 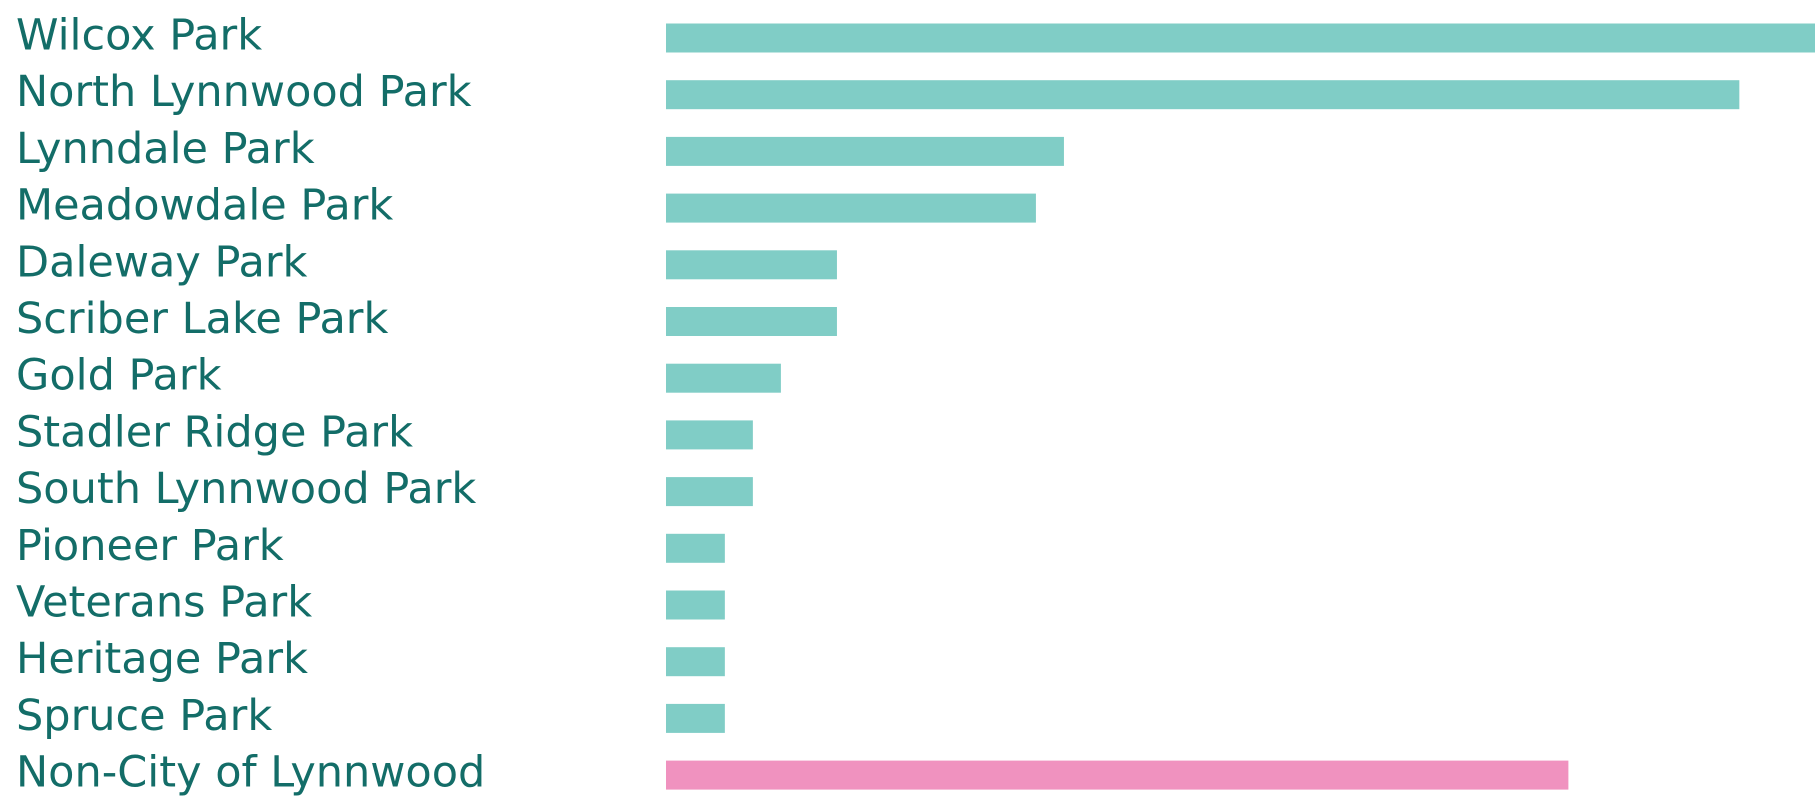 I want to click on category-label: Heritage Park, so click(x=162, y=659).